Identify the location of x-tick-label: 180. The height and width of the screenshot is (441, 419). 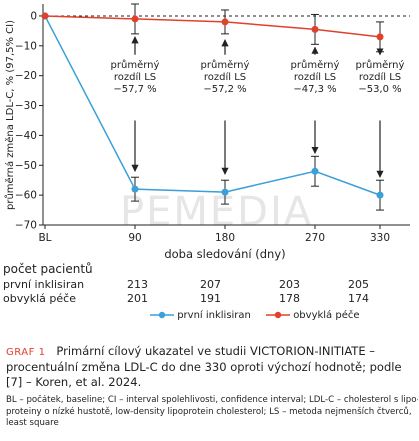
(225, 238).